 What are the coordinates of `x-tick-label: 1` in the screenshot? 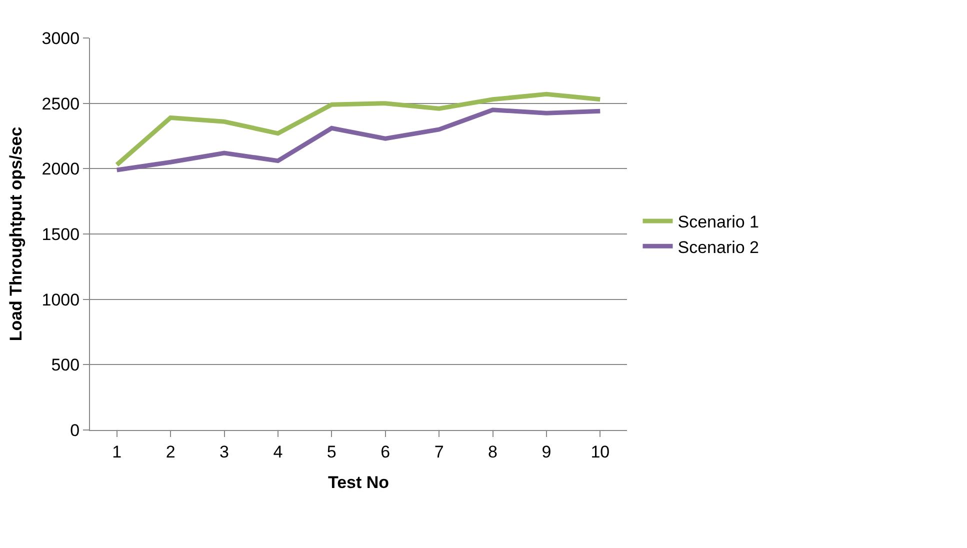 It's located at (117, 452).